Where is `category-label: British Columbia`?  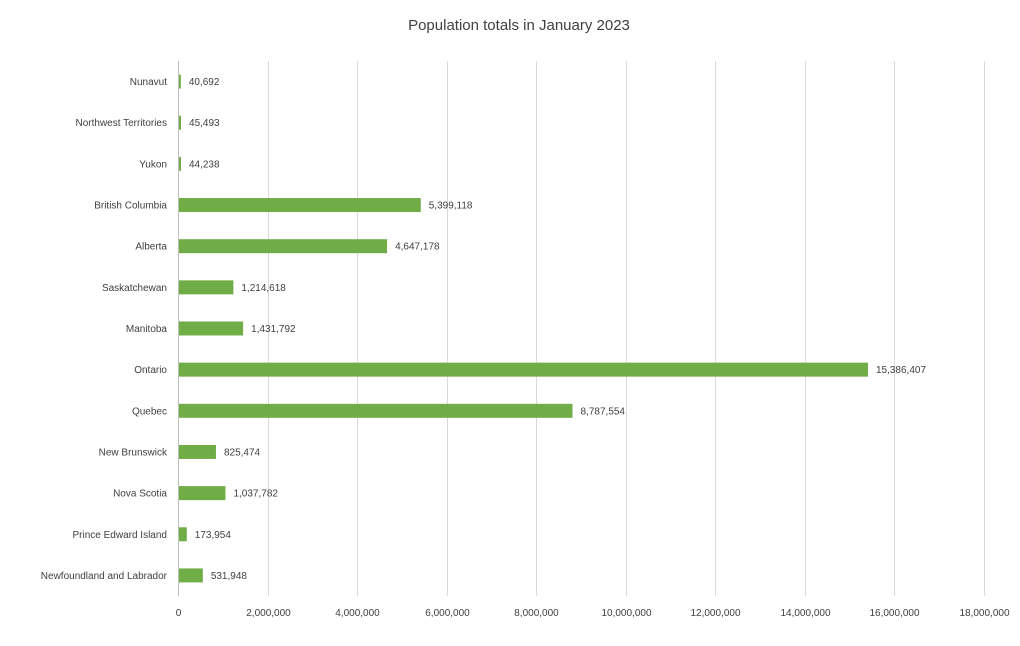
category-label: British Columbia is located at coordinates (130, 206).